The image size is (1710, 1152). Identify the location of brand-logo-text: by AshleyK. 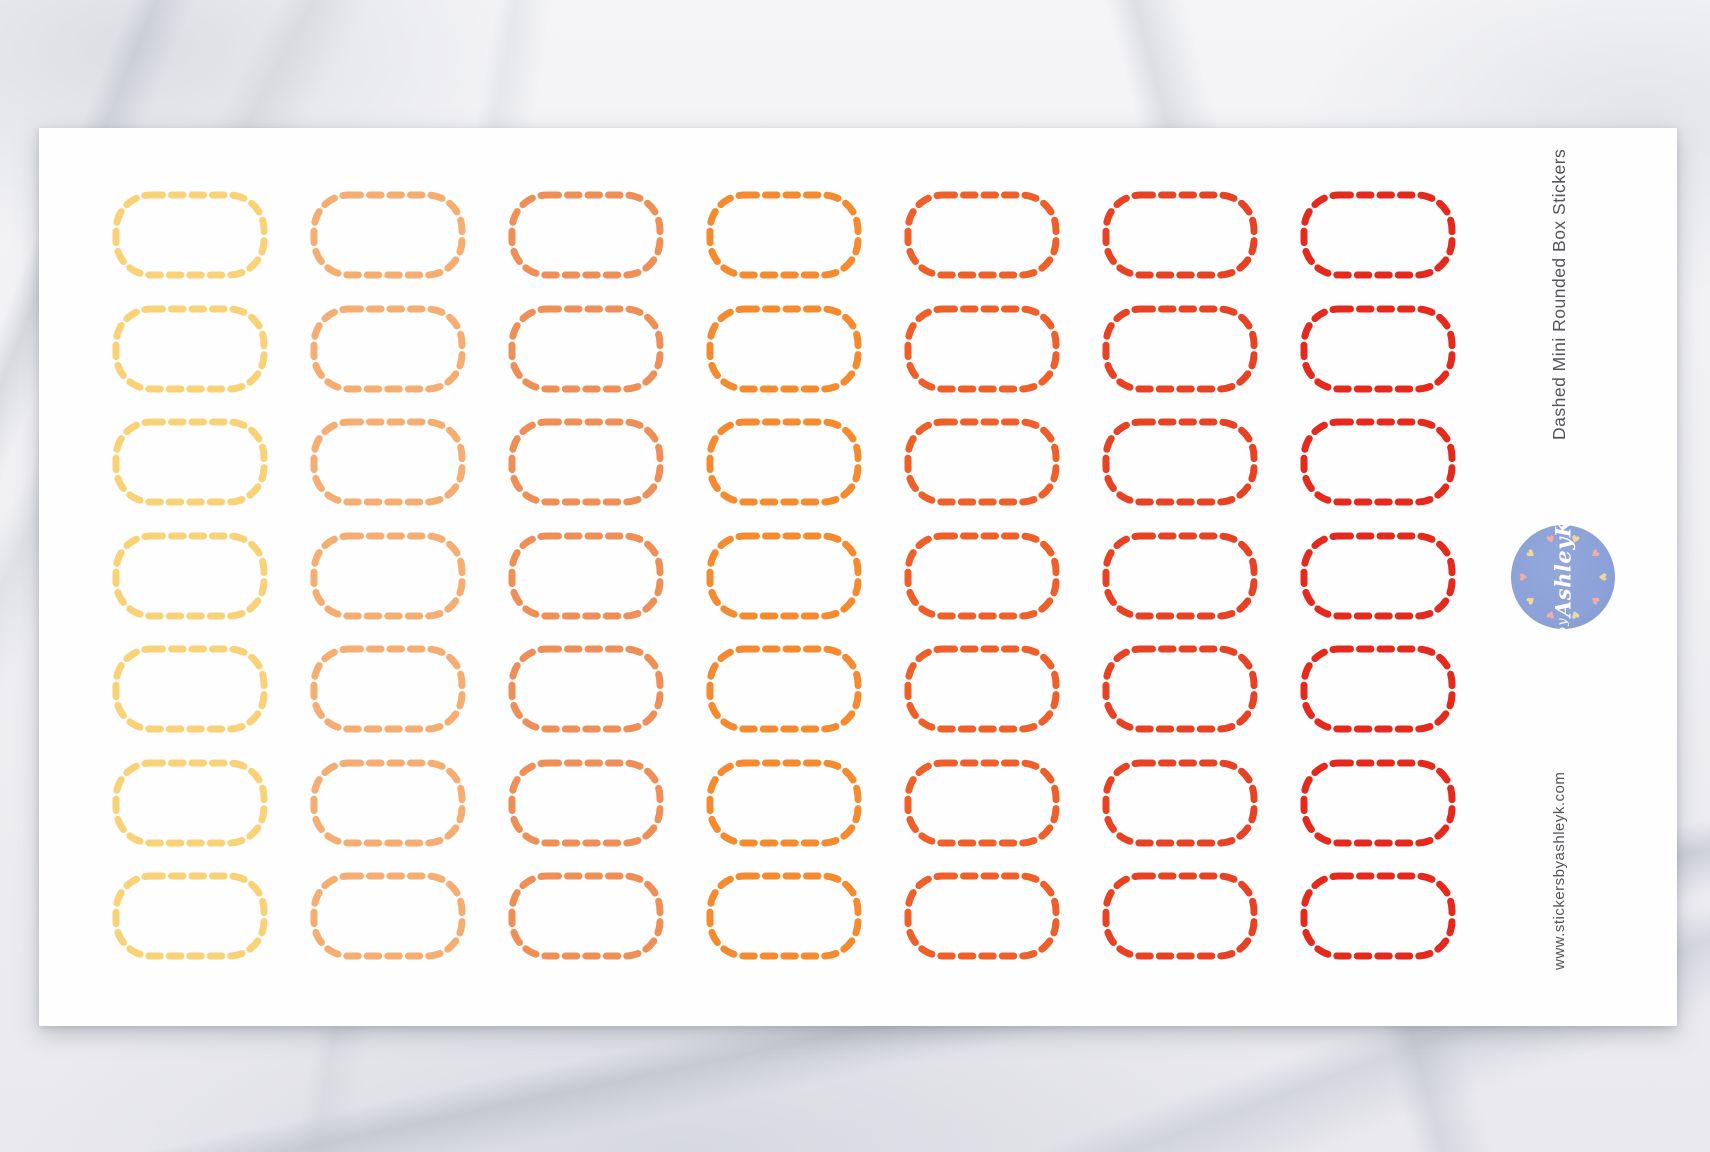
(1563, 577).